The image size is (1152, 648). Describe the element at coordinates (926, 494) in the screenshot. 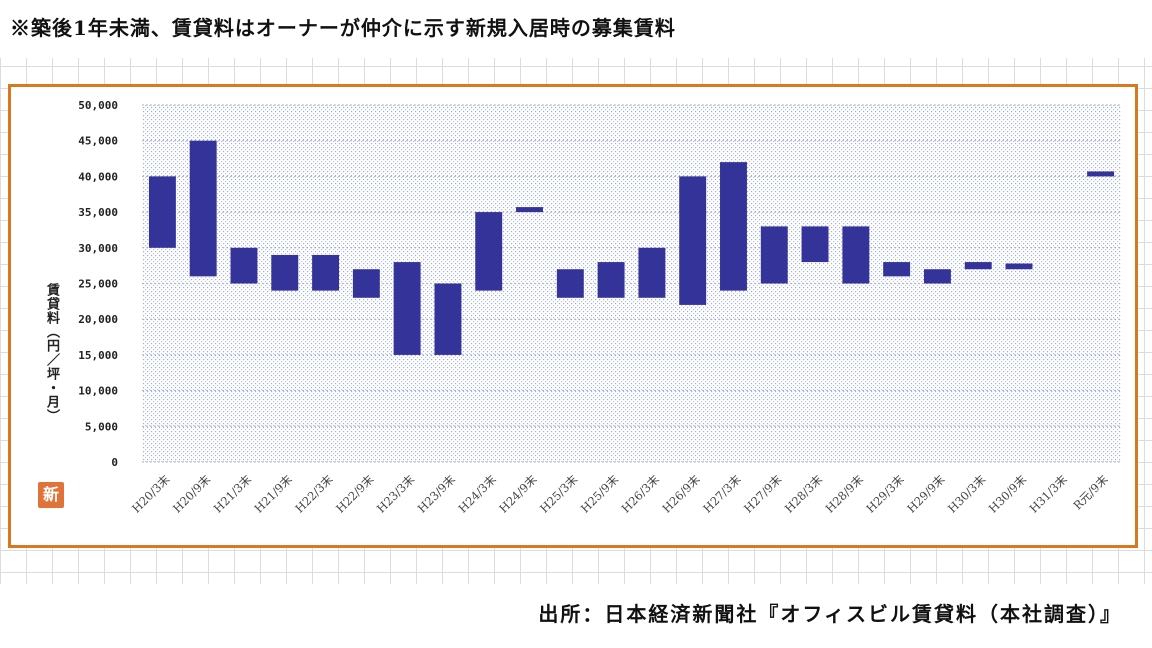

I see `x-tick-label: H29/9末` at that location.